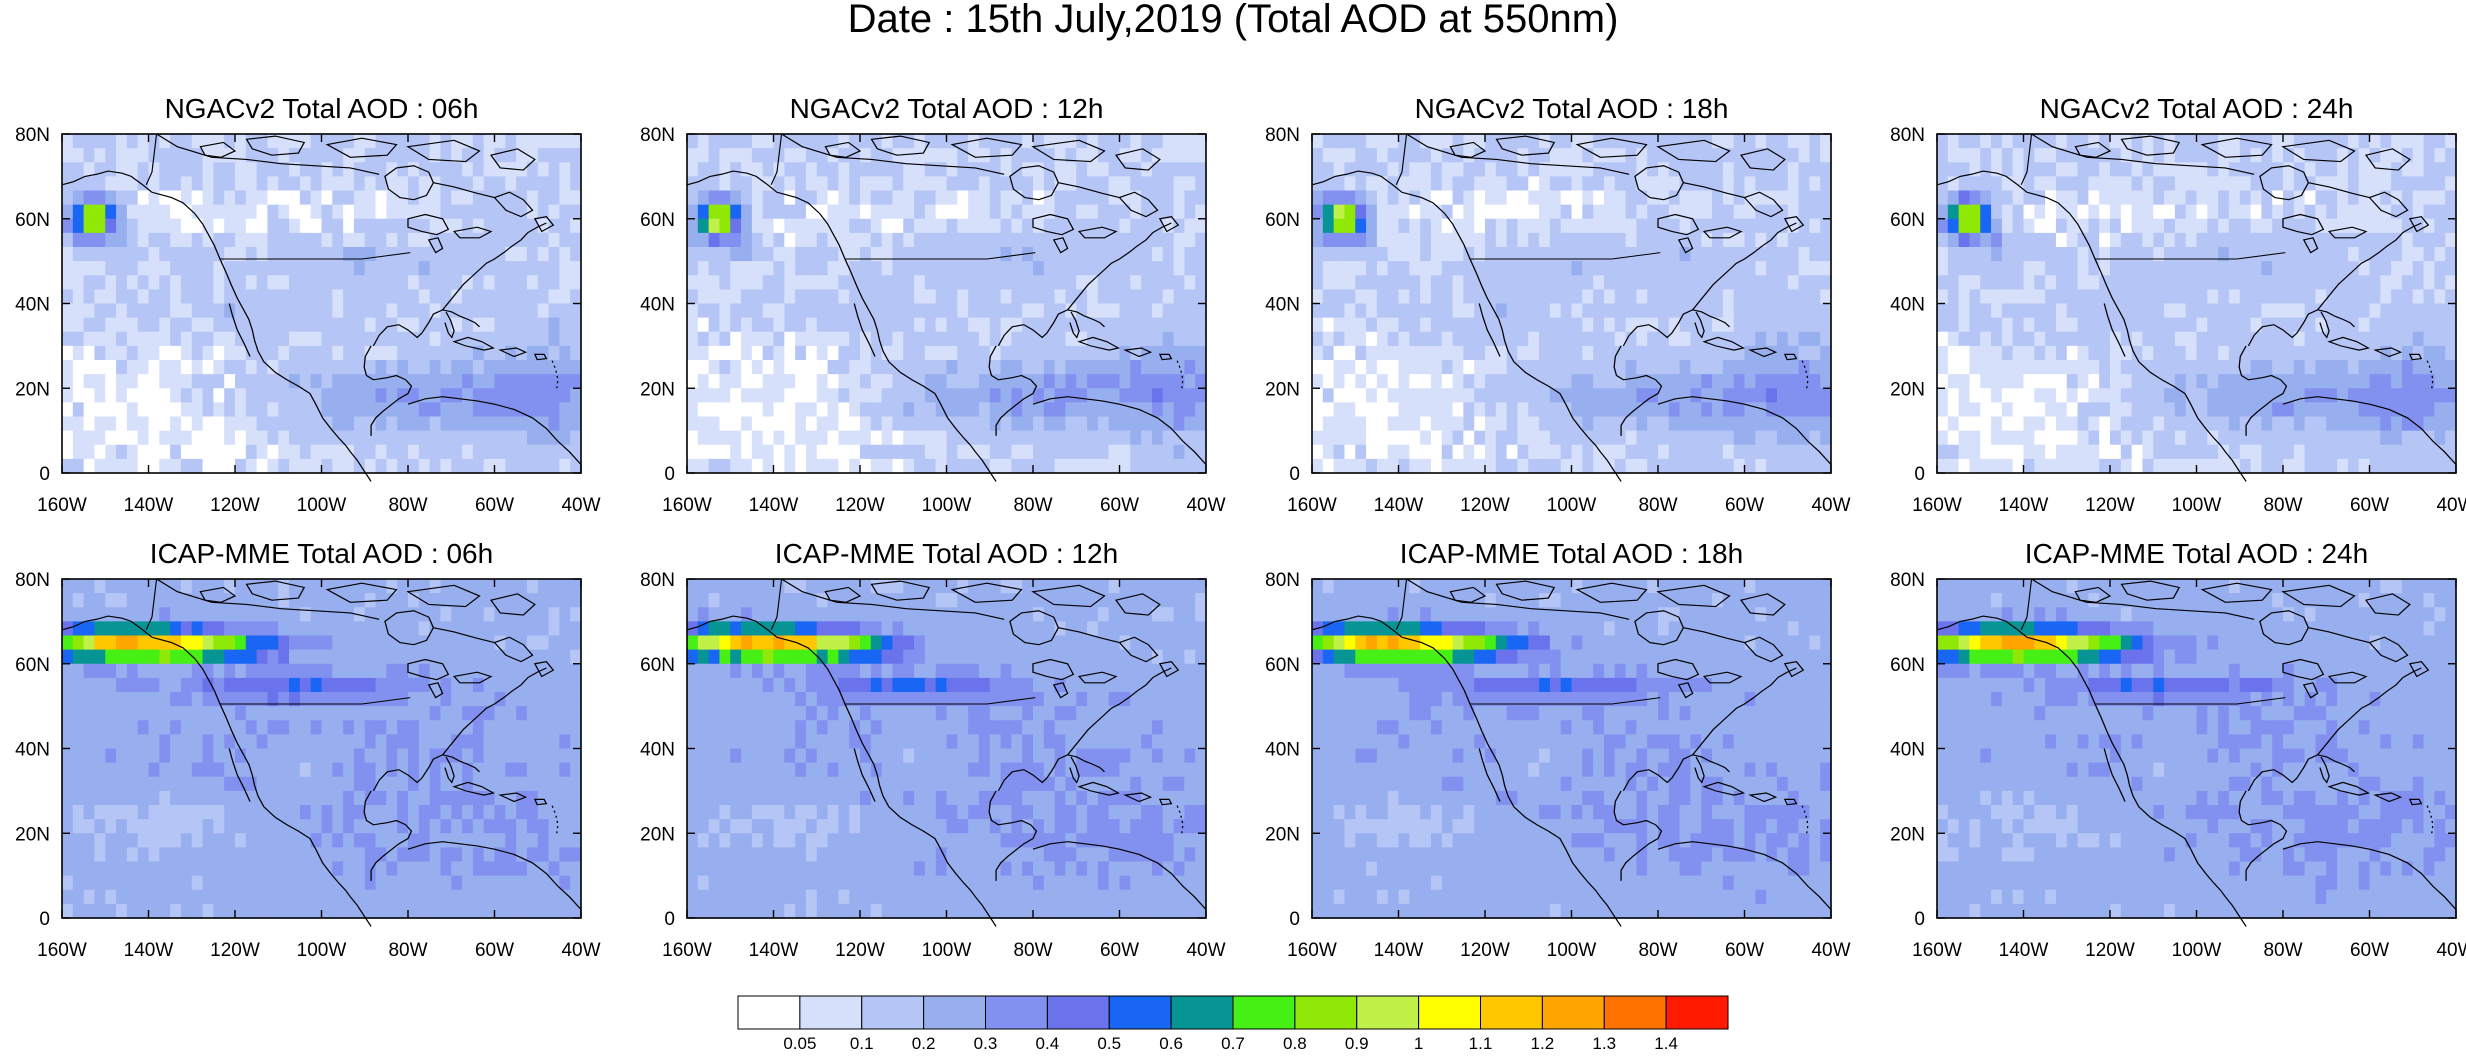 This screenshot has width=2466, height=1056. Describe the element at coordinates (947, 108) in the screenshot. I see `panel-title: NGACv2 Total AOD : 12h` at that location.